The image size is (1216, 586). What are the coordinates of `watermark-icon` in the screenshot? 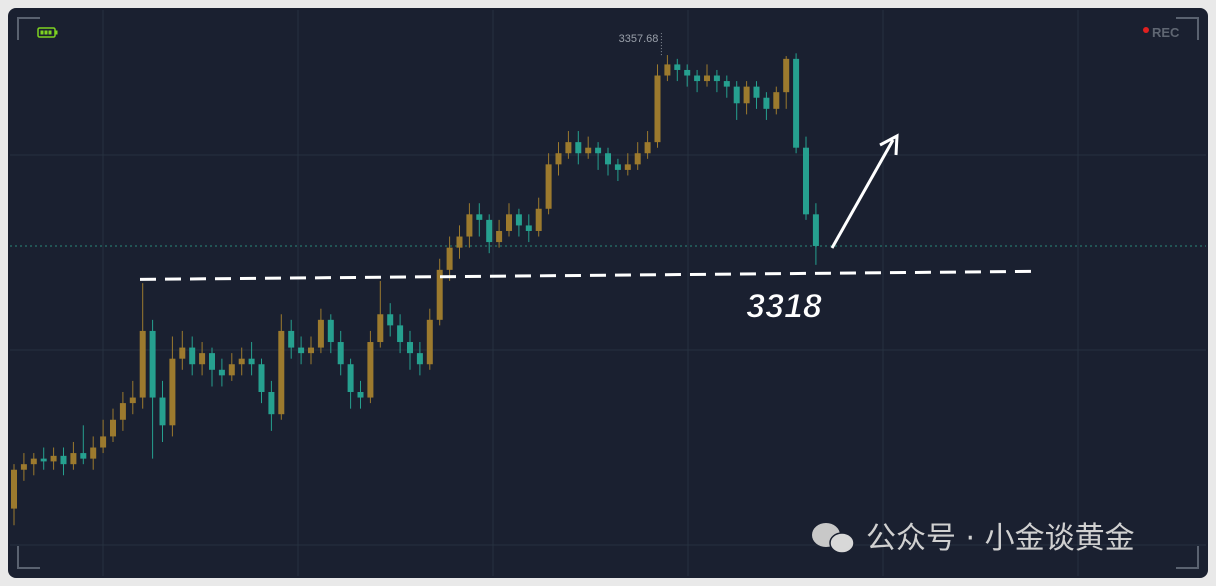 It's located at (833, 538).